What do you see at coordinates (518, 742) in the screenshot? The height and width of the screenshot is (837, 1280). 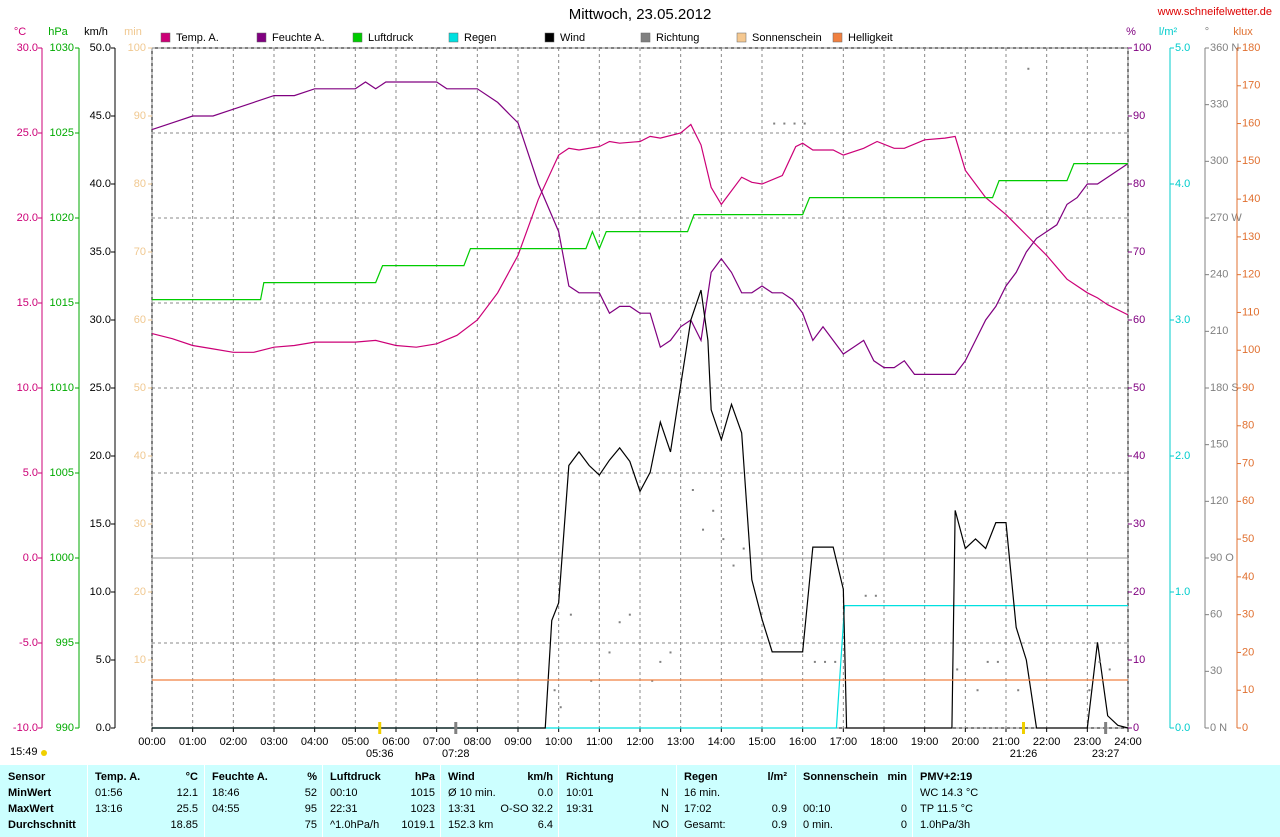 I see `x-tick-label: 09:00` at bounding box center [518, 742].